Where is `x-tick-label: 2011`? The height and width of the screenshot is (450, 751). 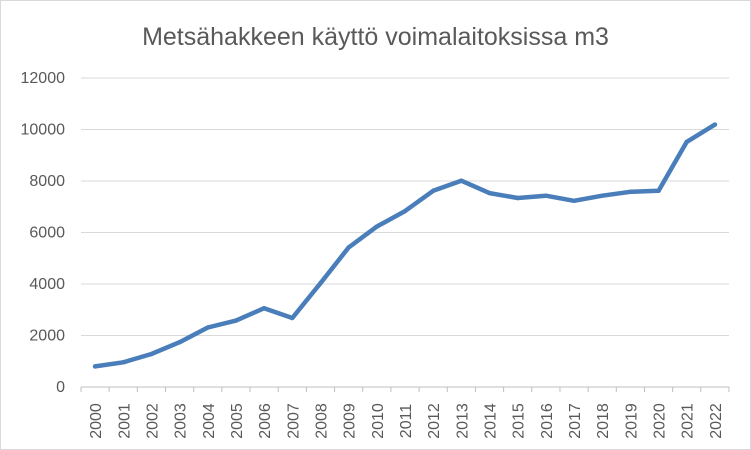
x-tick-label: 2011 is located at coordinates (406, 421).